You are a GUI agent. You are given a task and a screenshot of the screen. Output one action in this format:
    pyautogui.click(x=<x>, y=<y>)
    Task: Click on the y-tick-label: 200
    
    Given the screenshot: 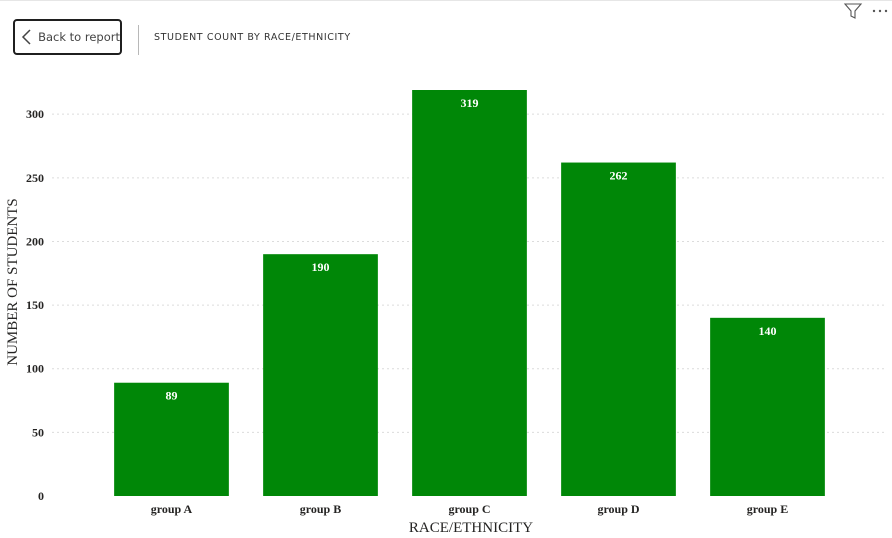 What is the action you would take?
    pyautogui.click(x=35, y=241)
    